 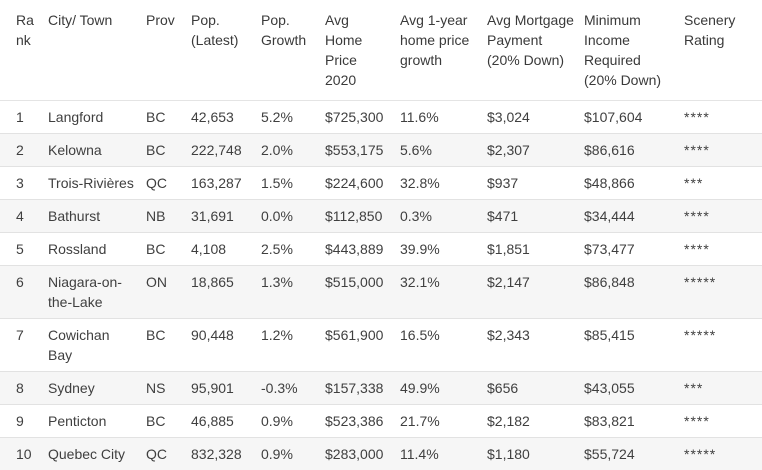 I want to click on cell-pop-growth: 1.2%, so click(x=277, y=335).